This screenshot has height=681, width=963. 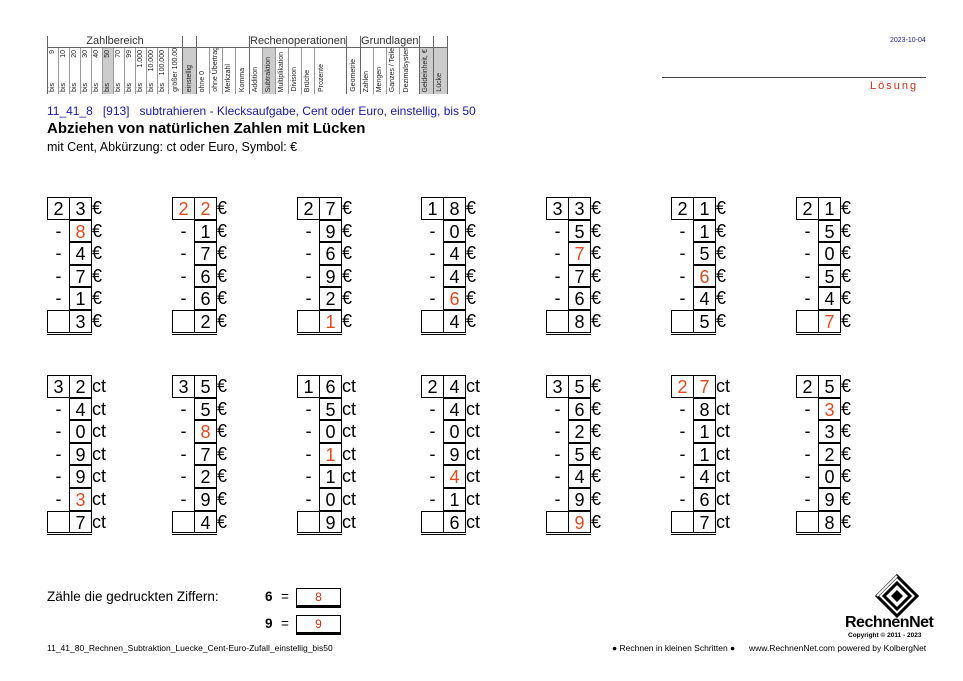 I want to click on subtrahend-row: -8 ct, so click(x=706, y=409).